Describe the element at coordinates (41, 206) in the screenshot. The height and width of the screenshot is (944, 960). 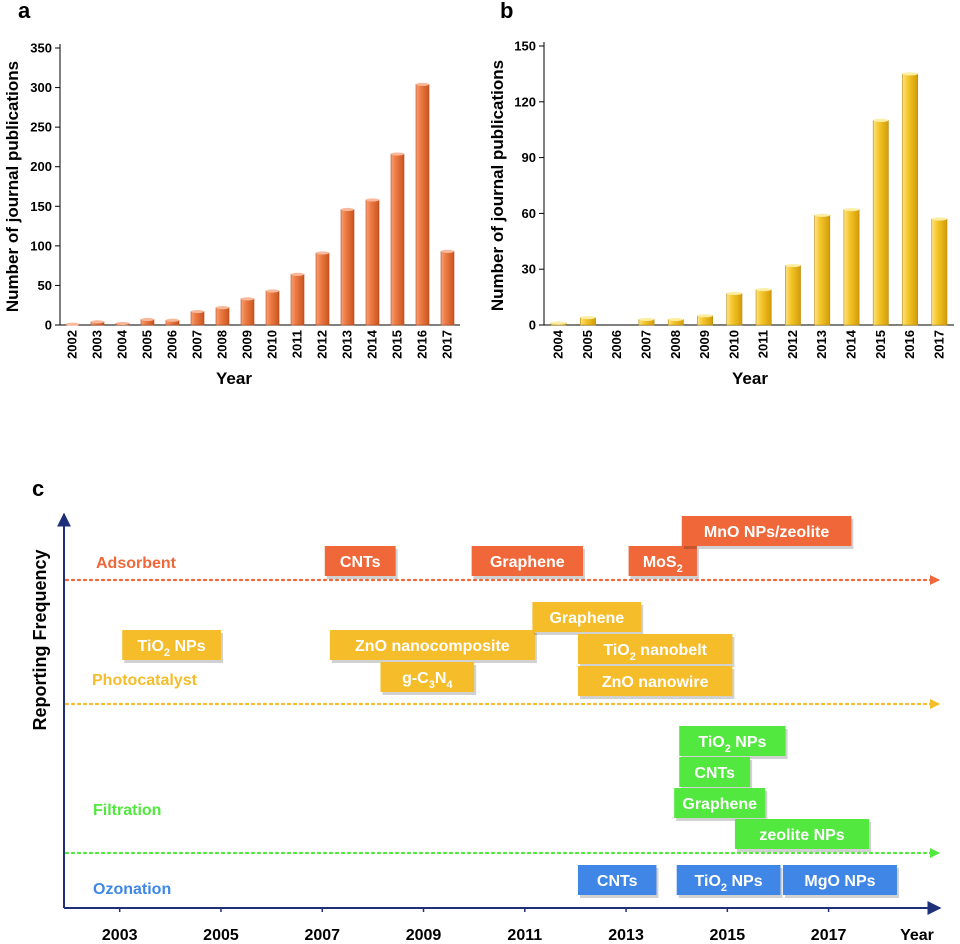
I see `y-tick-label: 150` at that location.